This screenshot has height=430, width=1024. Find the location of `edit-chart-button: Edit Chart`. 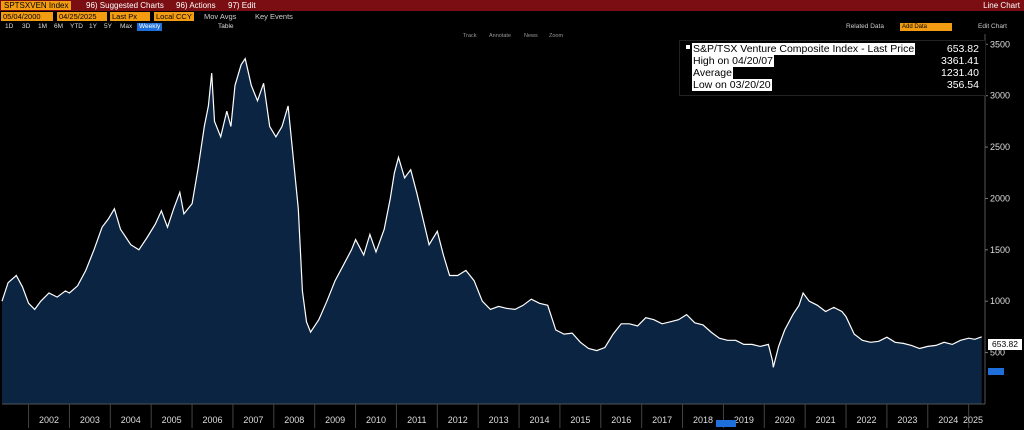

edit-chart-button: Edit Chart is located at coordinates (992, 26).